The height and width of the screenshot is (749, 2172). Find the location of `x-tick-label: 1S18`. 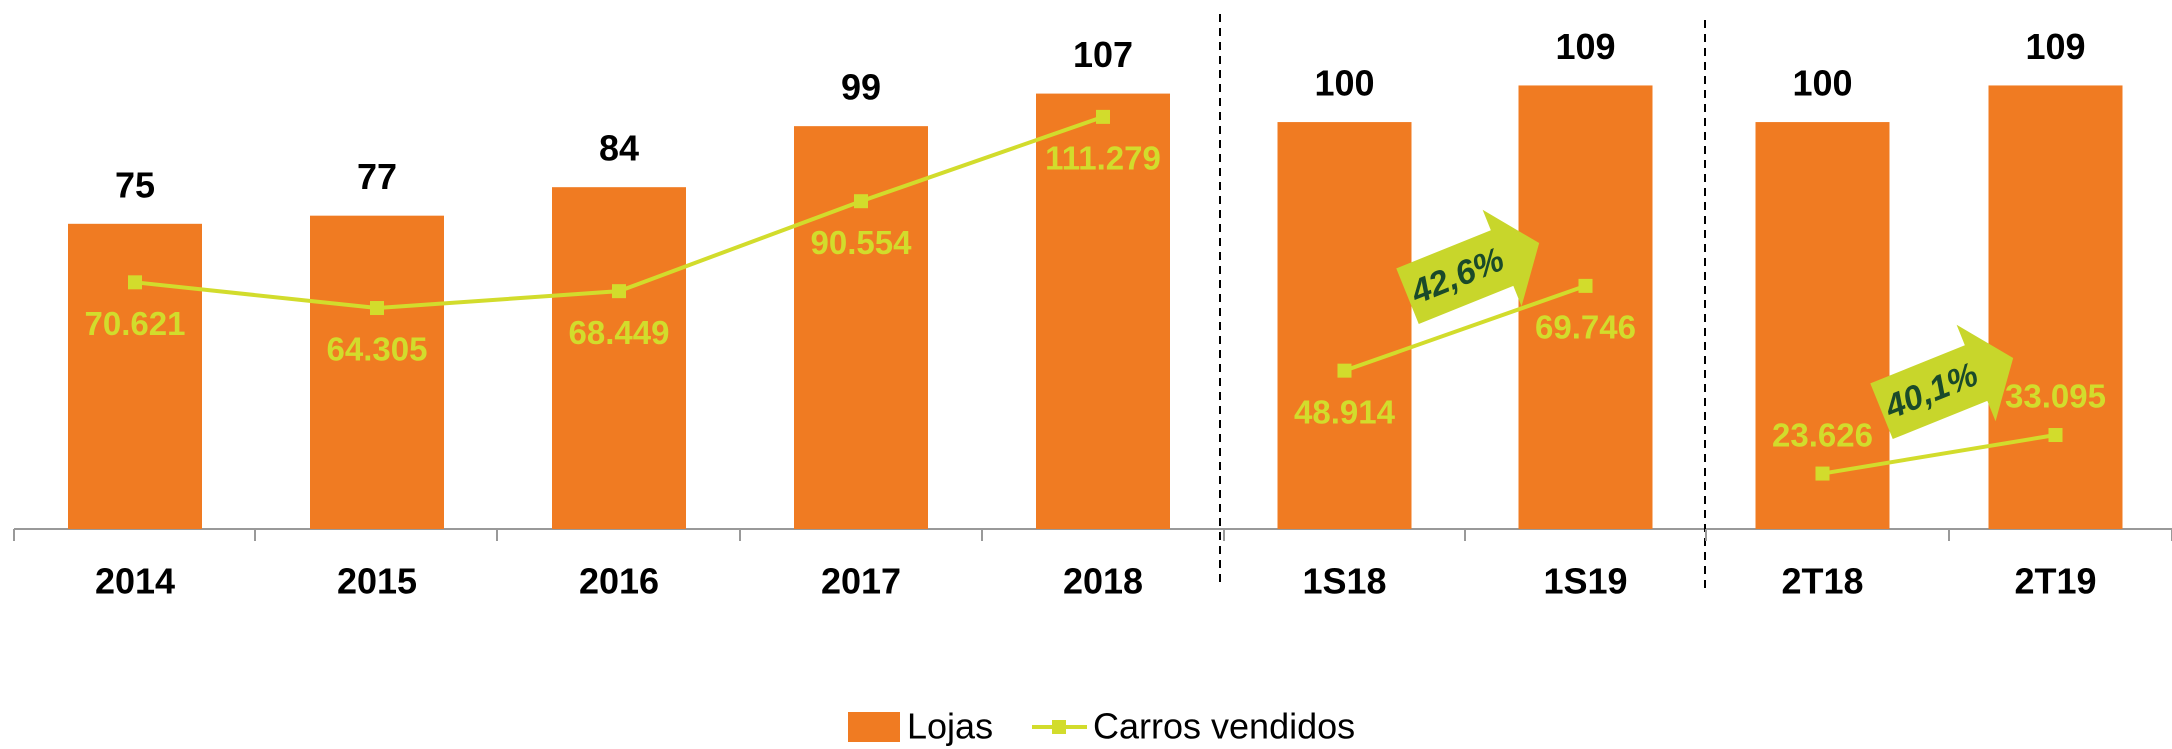

x-tick-label: 1S18 is located at coordinates (1344, 581).